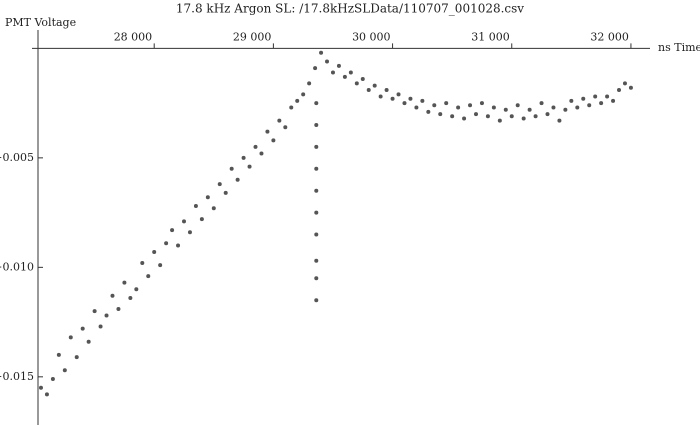  Describe the element at coordinates (679, 47) in the screenshot. I see `x-axis-label: ns Time` at that location.